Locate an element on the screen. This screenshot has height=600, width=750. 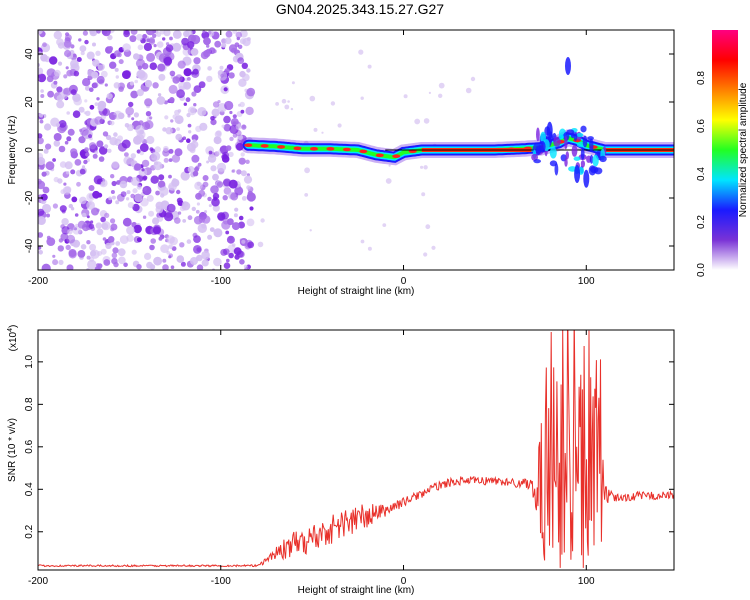
heatmap-y-tick-label: 40 is located at coordinates (29, 54).